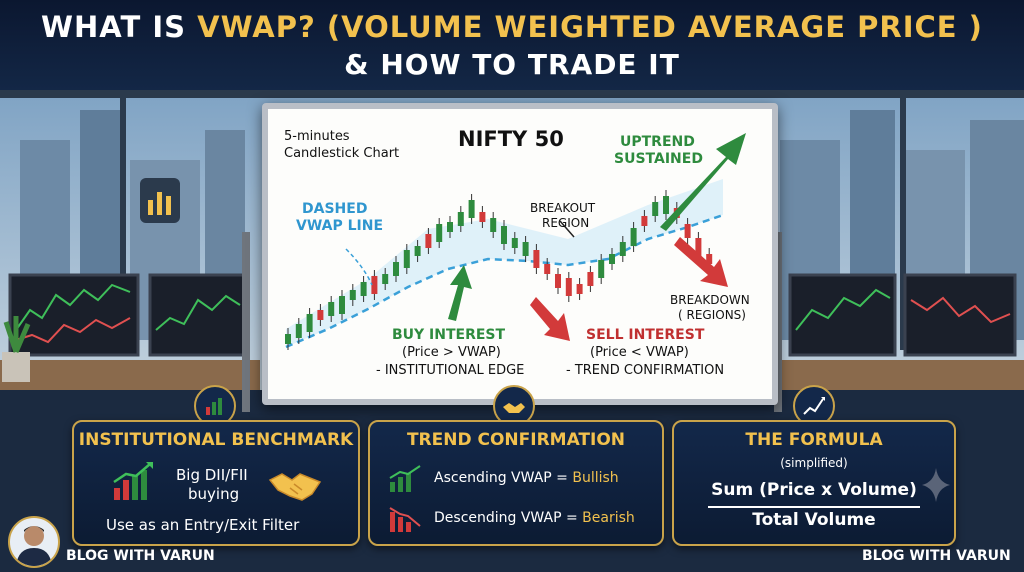 The height and width of the screenshot is (572, 1024). Describe the element at coordinates (814, 440) in the screenshot. I see `panel-title: THE FORMULA` at that location.